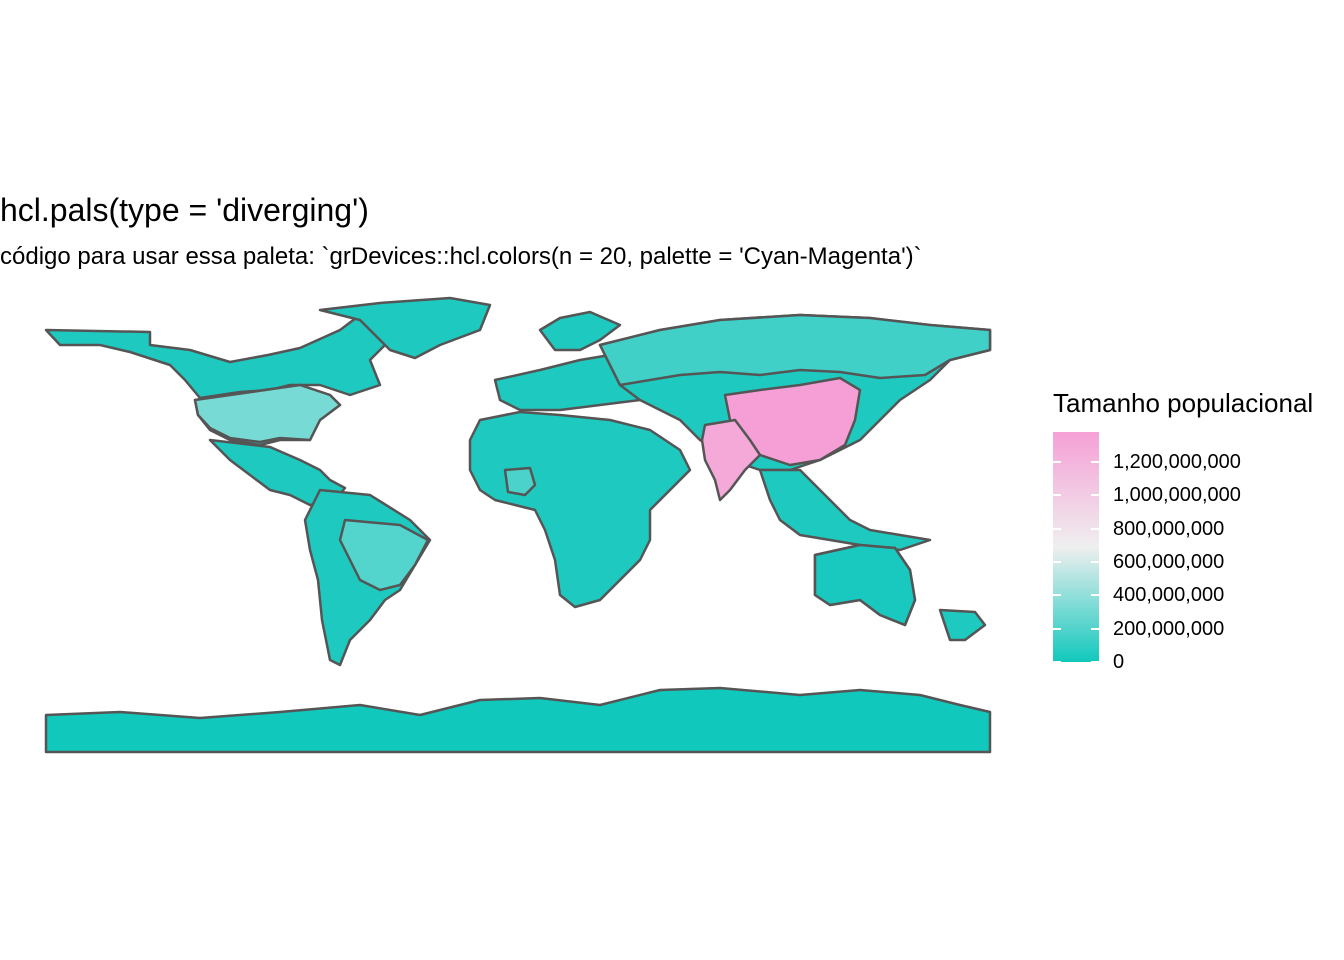  I want to click on legend-tick-label: 1,000,000,000, so click(1177, 495).